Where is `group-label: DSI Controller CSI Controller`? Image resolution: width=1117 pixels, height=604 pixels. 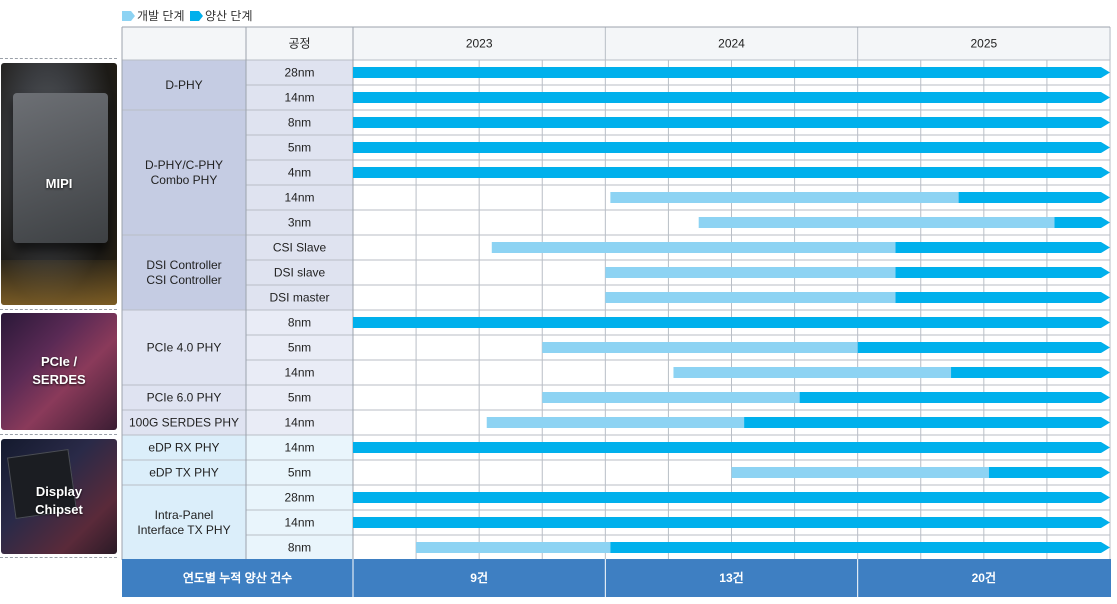 group-label: DSI Controller CSI Controller is located at coordinates (183, 272).